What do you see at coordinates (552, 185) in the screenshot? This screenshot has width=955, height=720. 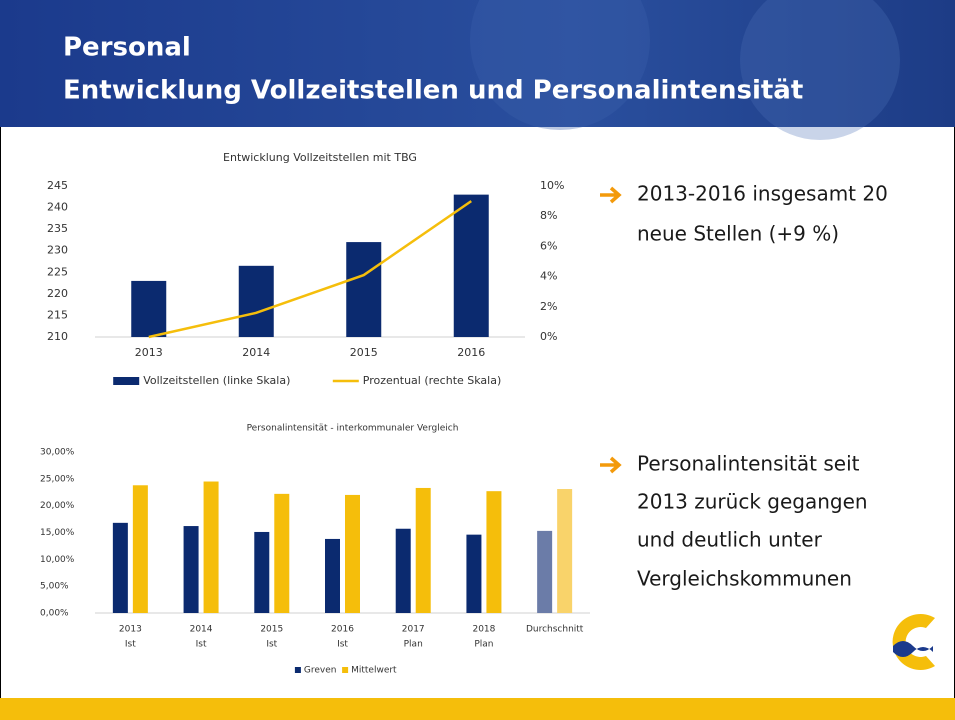 I see `y2-tick-label: 10%` at bounding box center [552, 185].